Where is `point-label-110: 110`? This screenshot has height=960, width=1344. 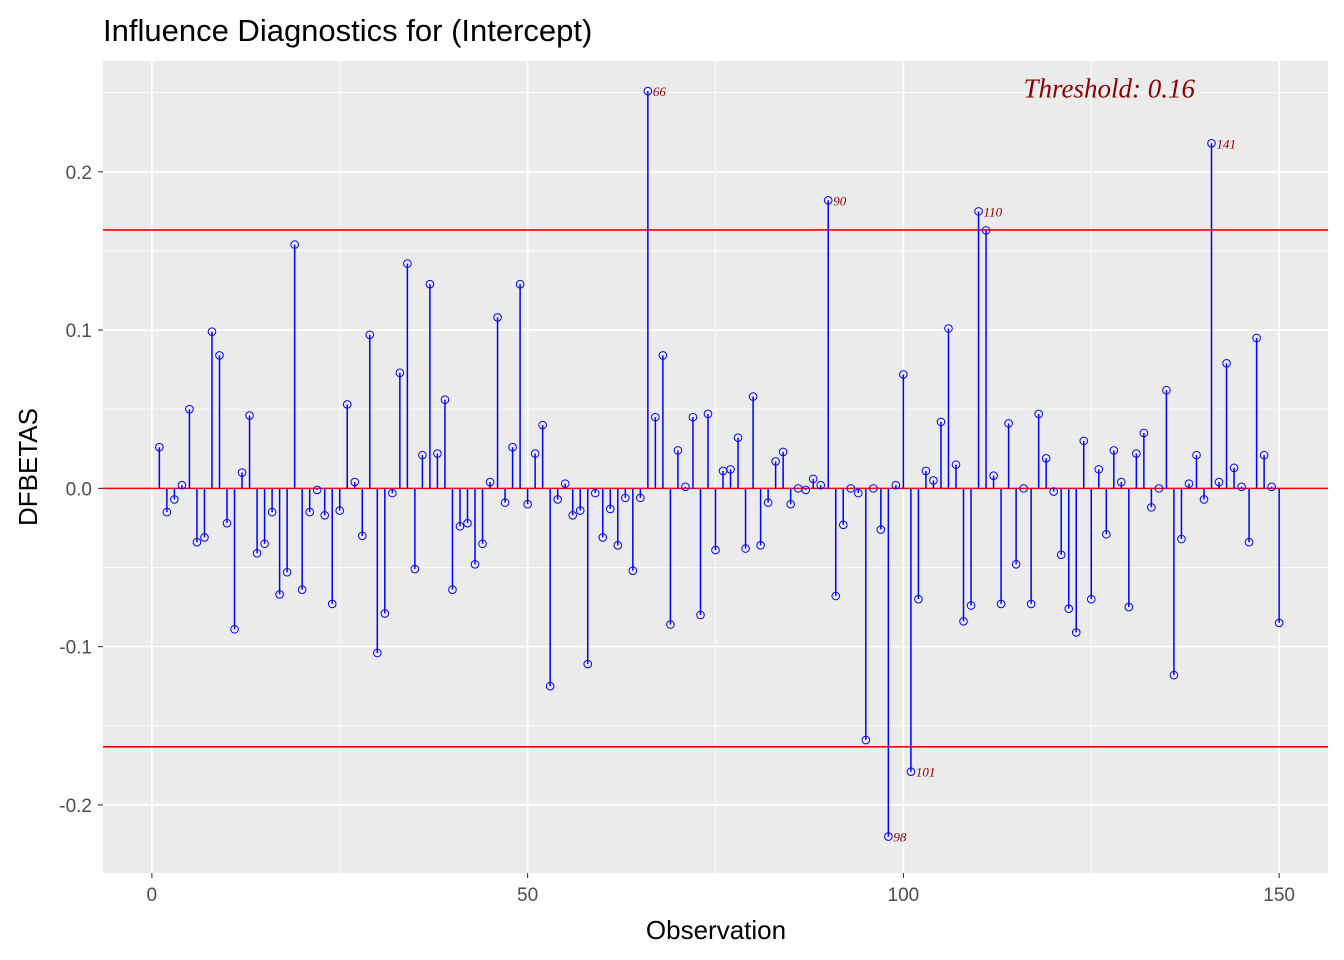 point-label-110: 110 is located at coordinates (993, 211).